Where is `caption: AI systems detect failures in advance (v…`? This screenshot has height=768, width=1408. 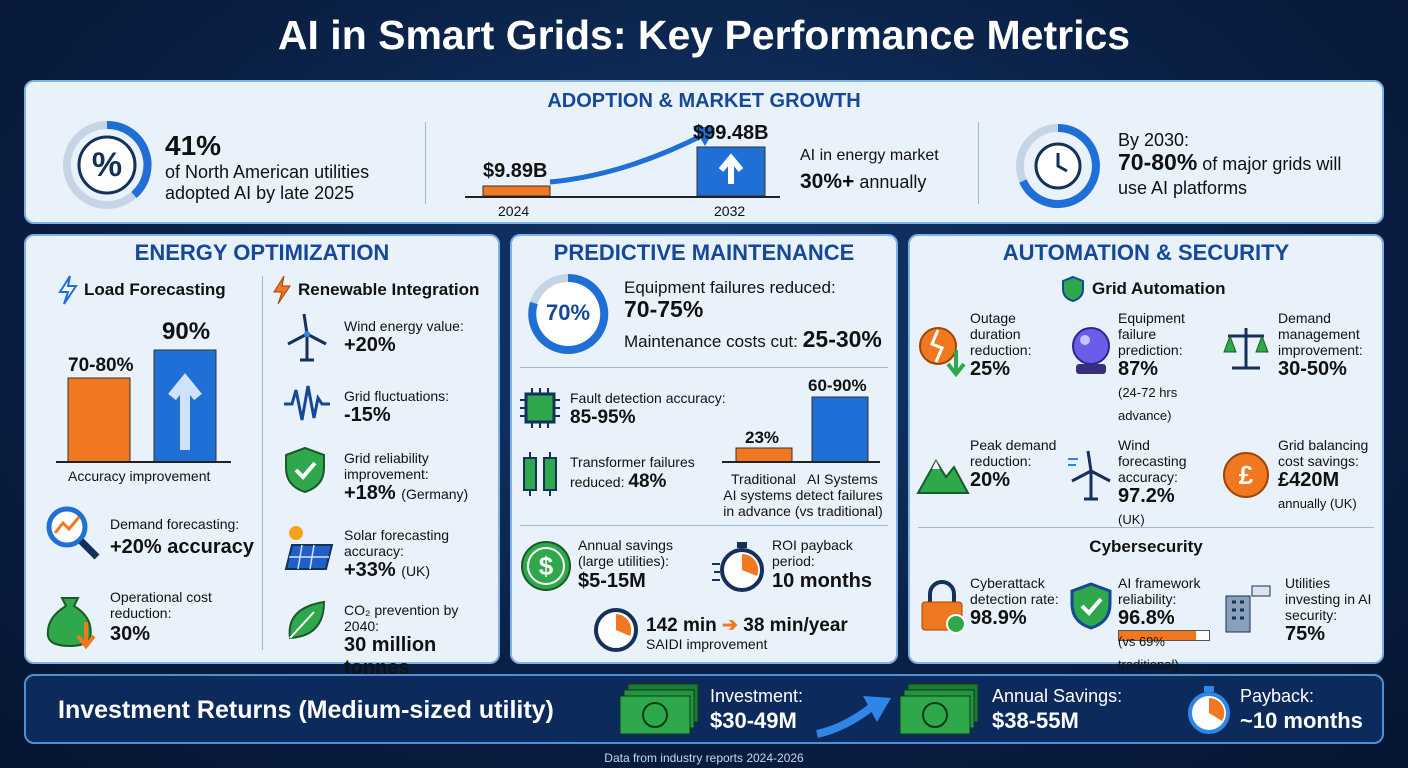
caption: AI systems detect failures in advance (v… is located at coordinates (803, 503).